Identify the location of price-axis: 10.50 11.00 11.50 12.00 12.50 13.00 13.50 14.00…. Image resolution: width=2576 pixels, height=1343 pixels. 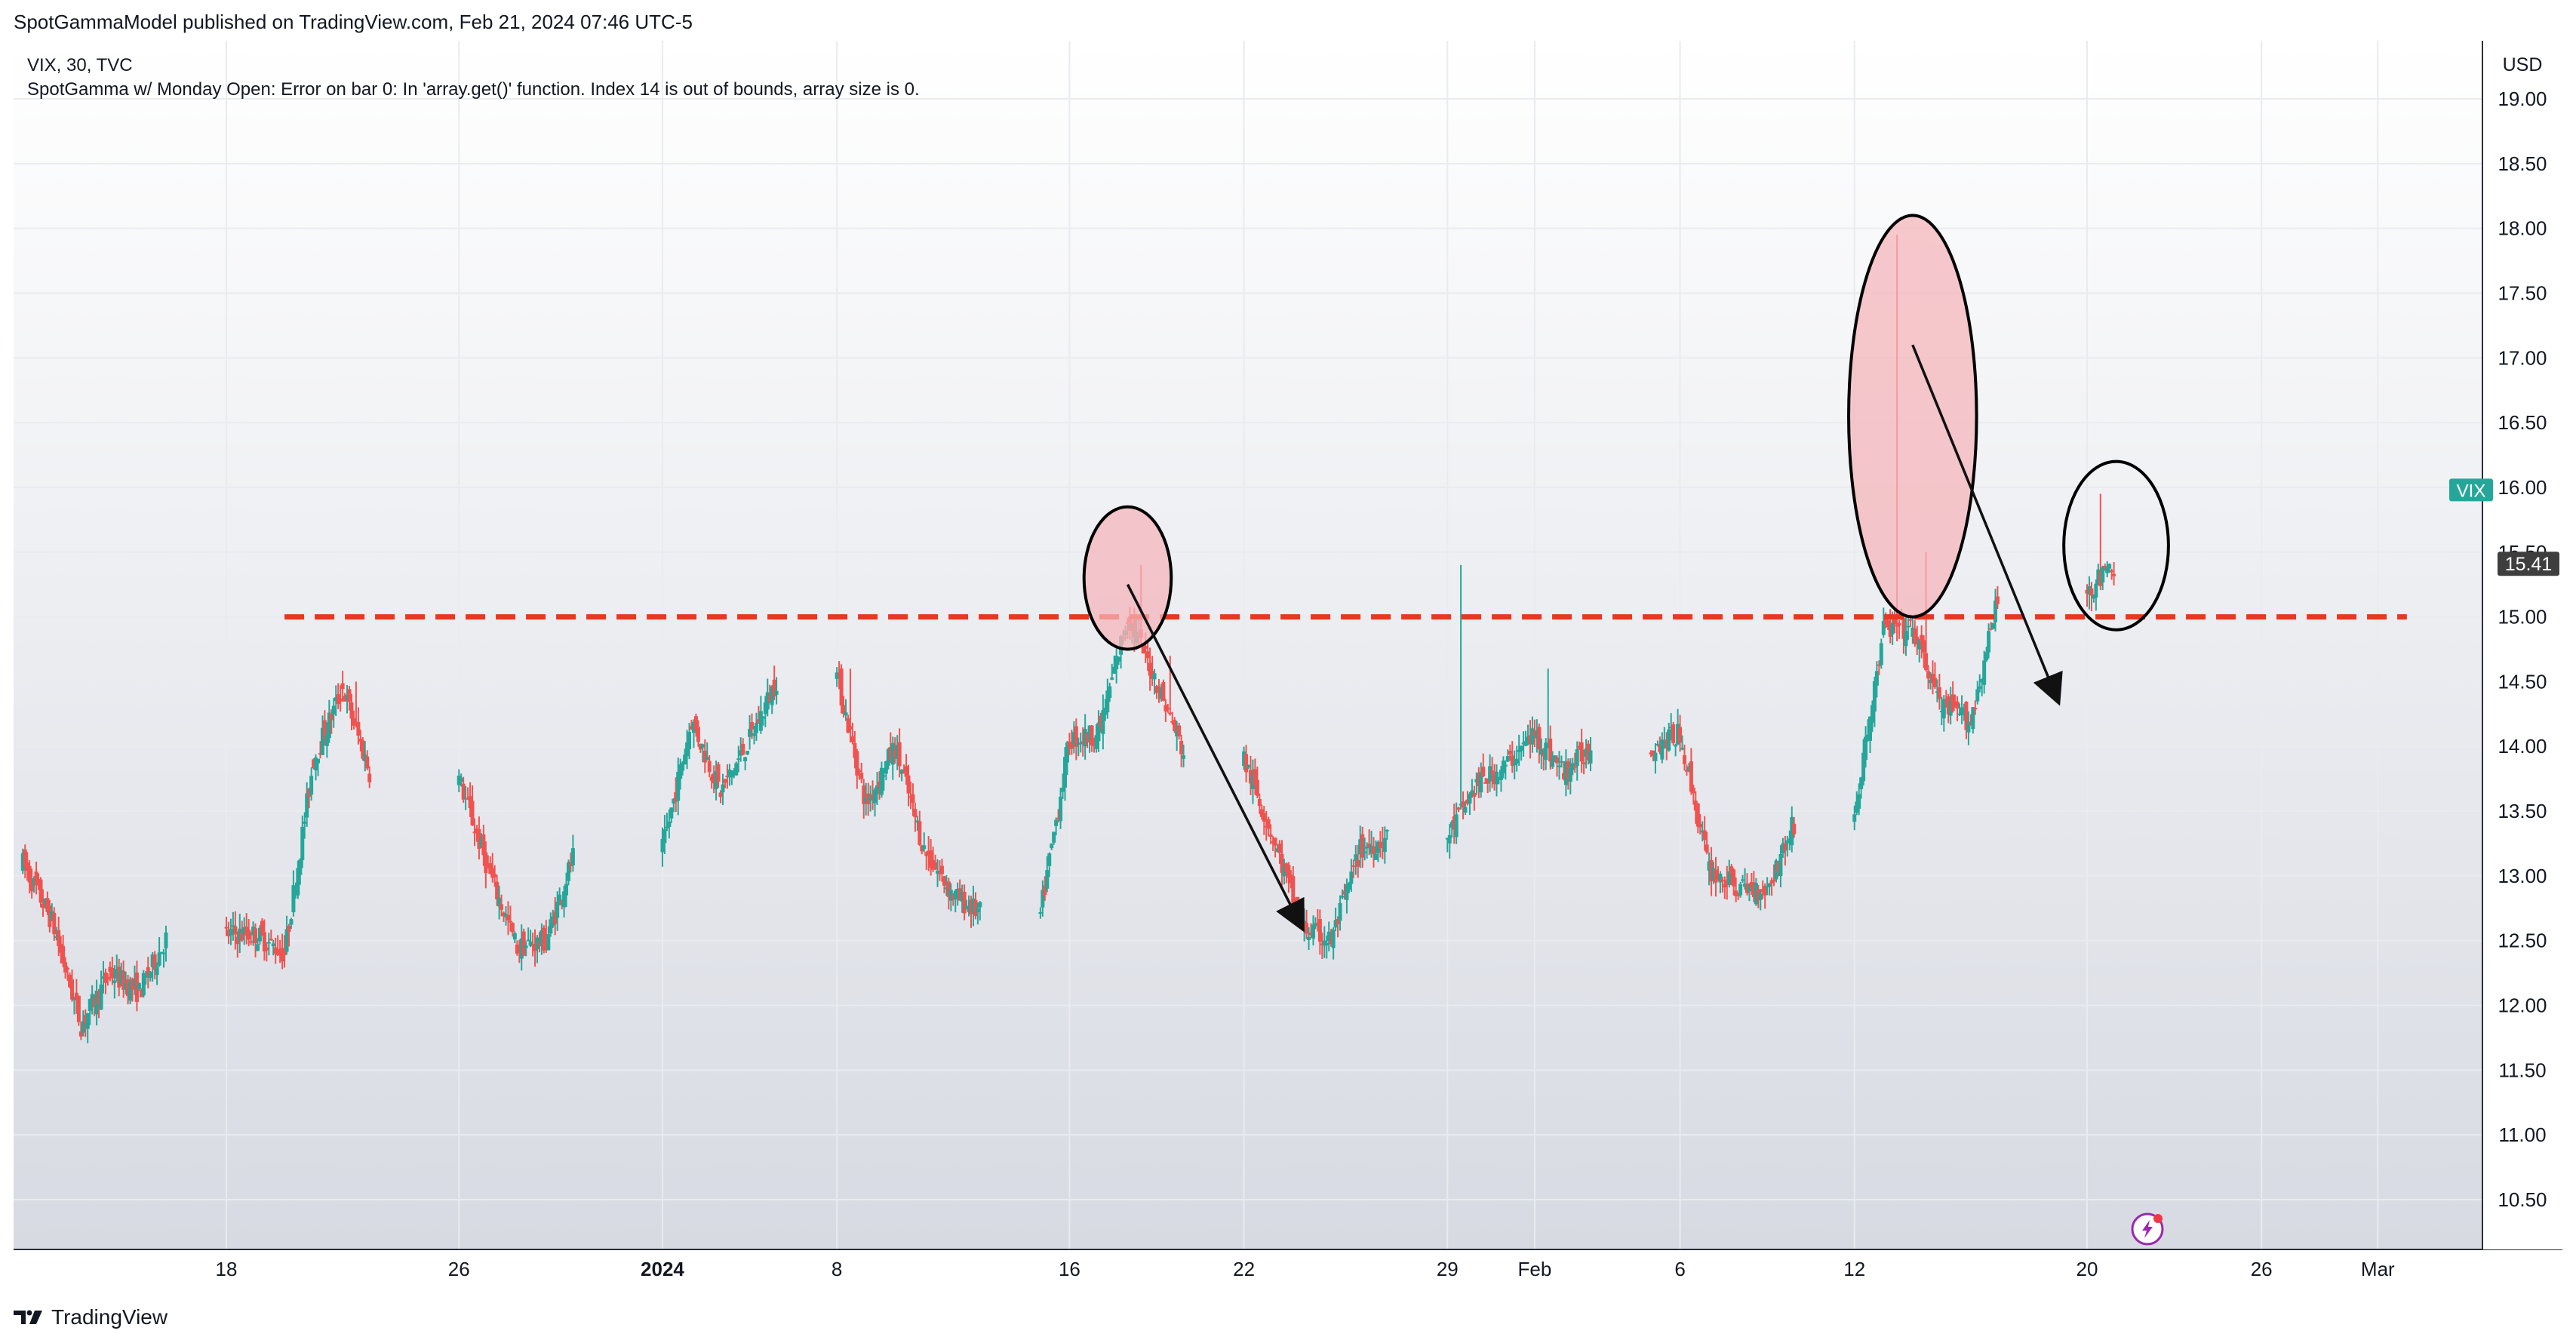
(2522, 649).